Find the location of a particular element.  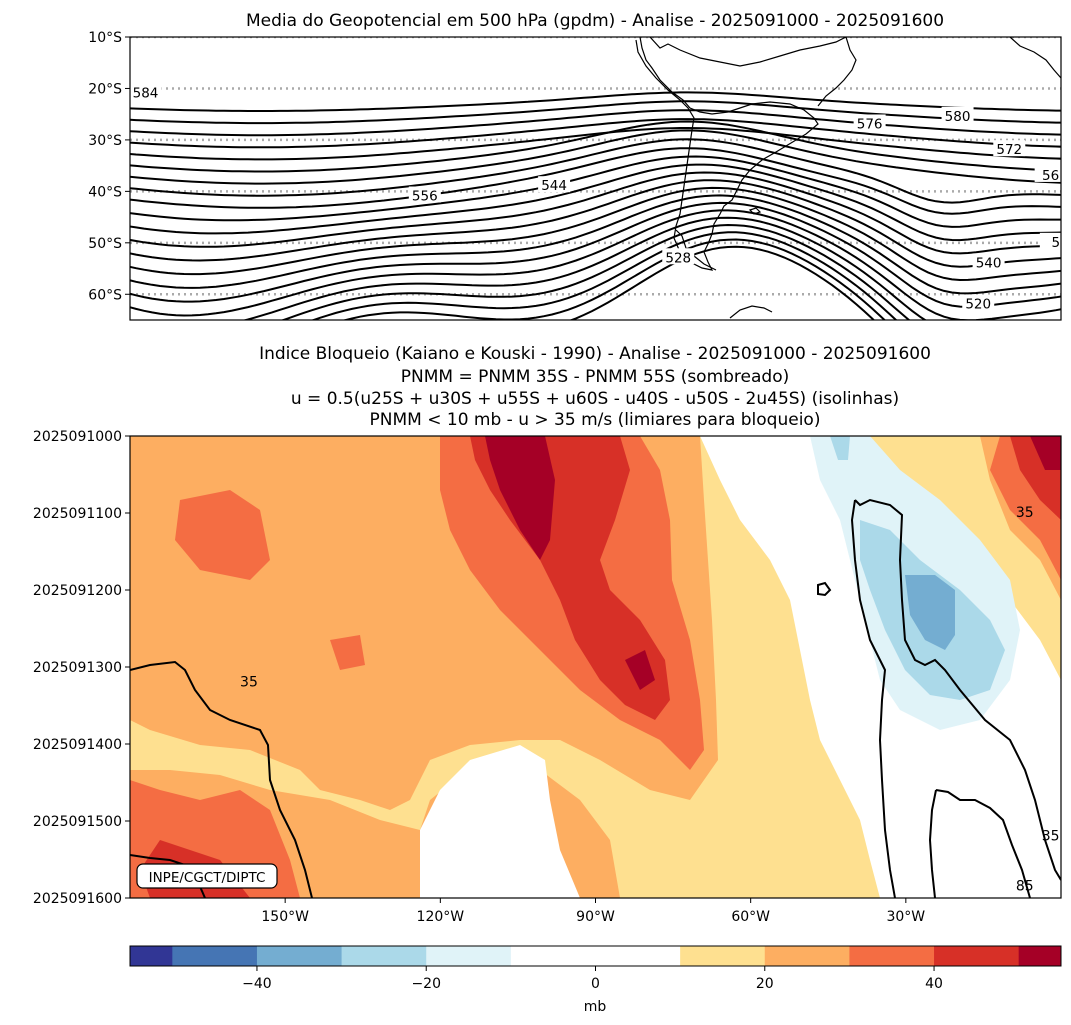

contour-label: 5 is located at coordinates (1056, 243).